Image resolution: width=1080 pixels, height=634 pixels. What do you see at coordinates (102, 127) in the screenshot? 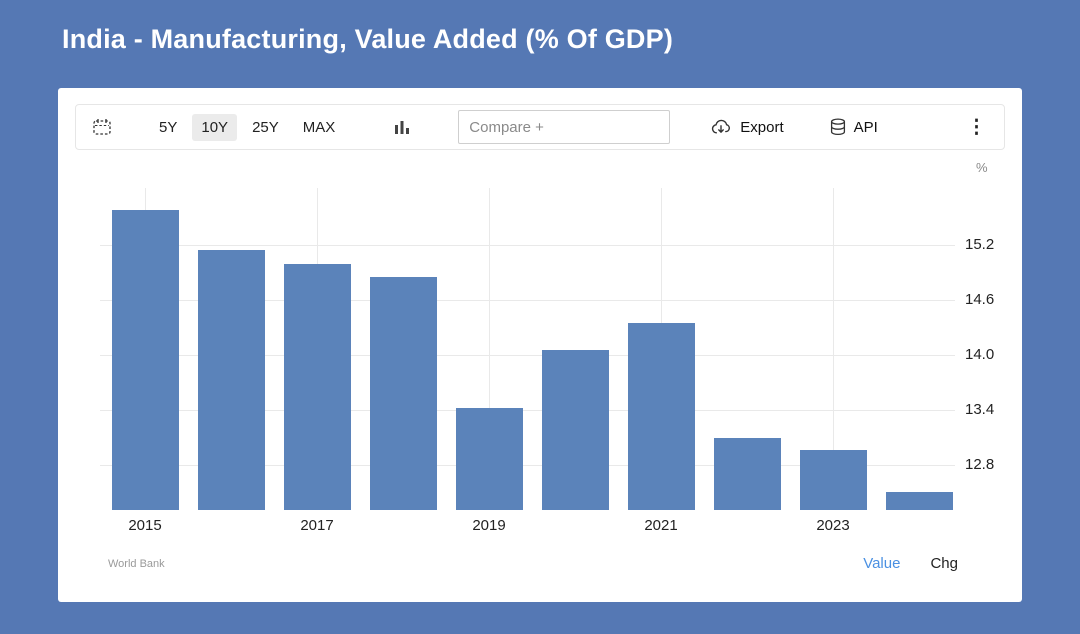
I see `calendar-icon` at bounding box center [102, 127].